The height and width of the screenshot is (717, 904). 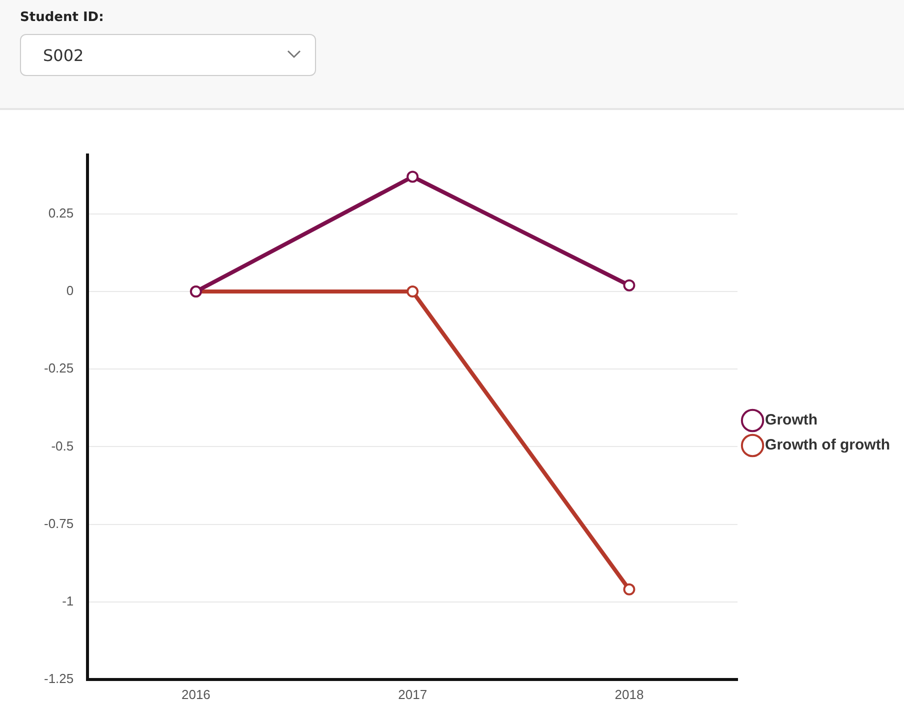 I want to click on dropdown-field: S002, so click(x=168, y=55).